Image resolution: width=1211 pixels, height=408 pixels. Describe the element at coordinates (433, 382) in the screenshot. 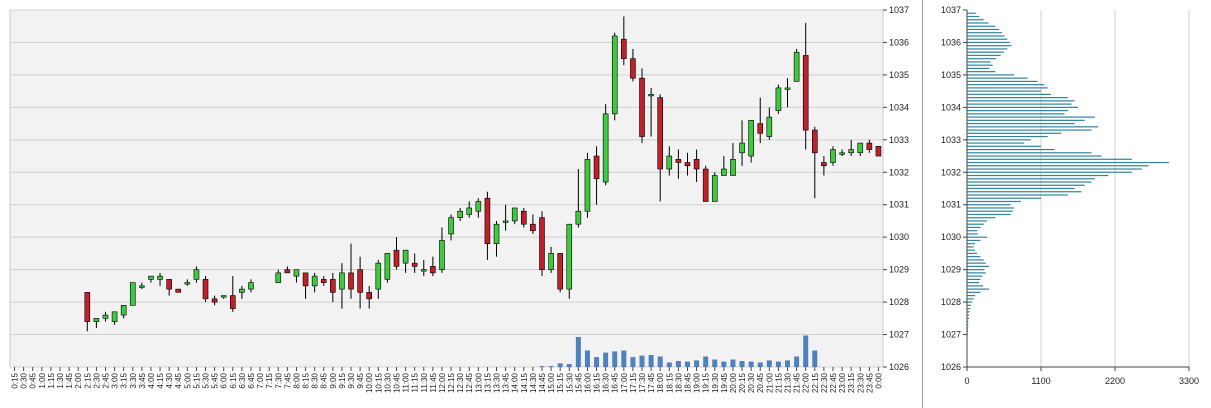

I see `main-x-tick-label: 11:45` at that location.